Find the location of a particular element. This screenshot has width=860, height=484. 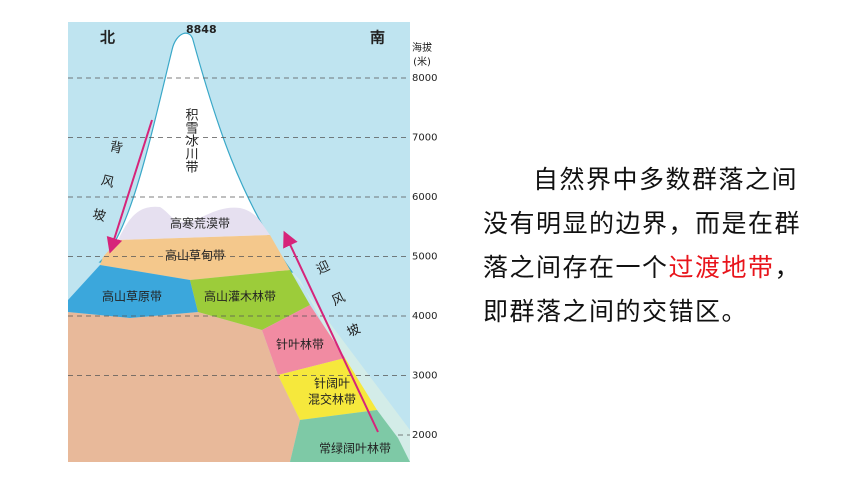

conifer-zone is located at coordinates (303, 340).